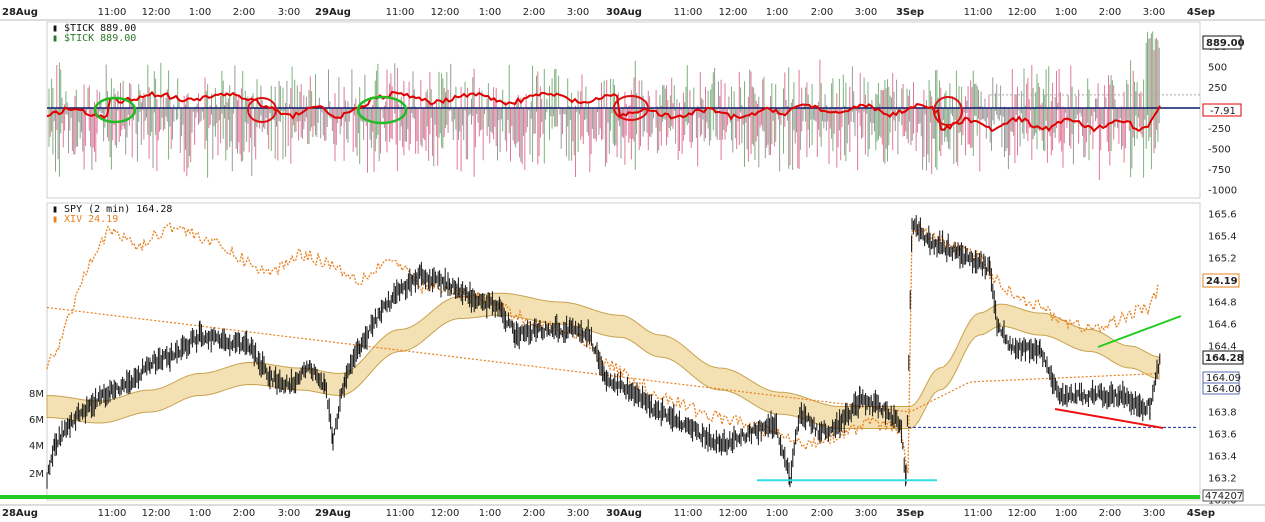 This screenshot has width=1265, height=522. I want to click on xiv-green-trendline, so click(1139, 331).